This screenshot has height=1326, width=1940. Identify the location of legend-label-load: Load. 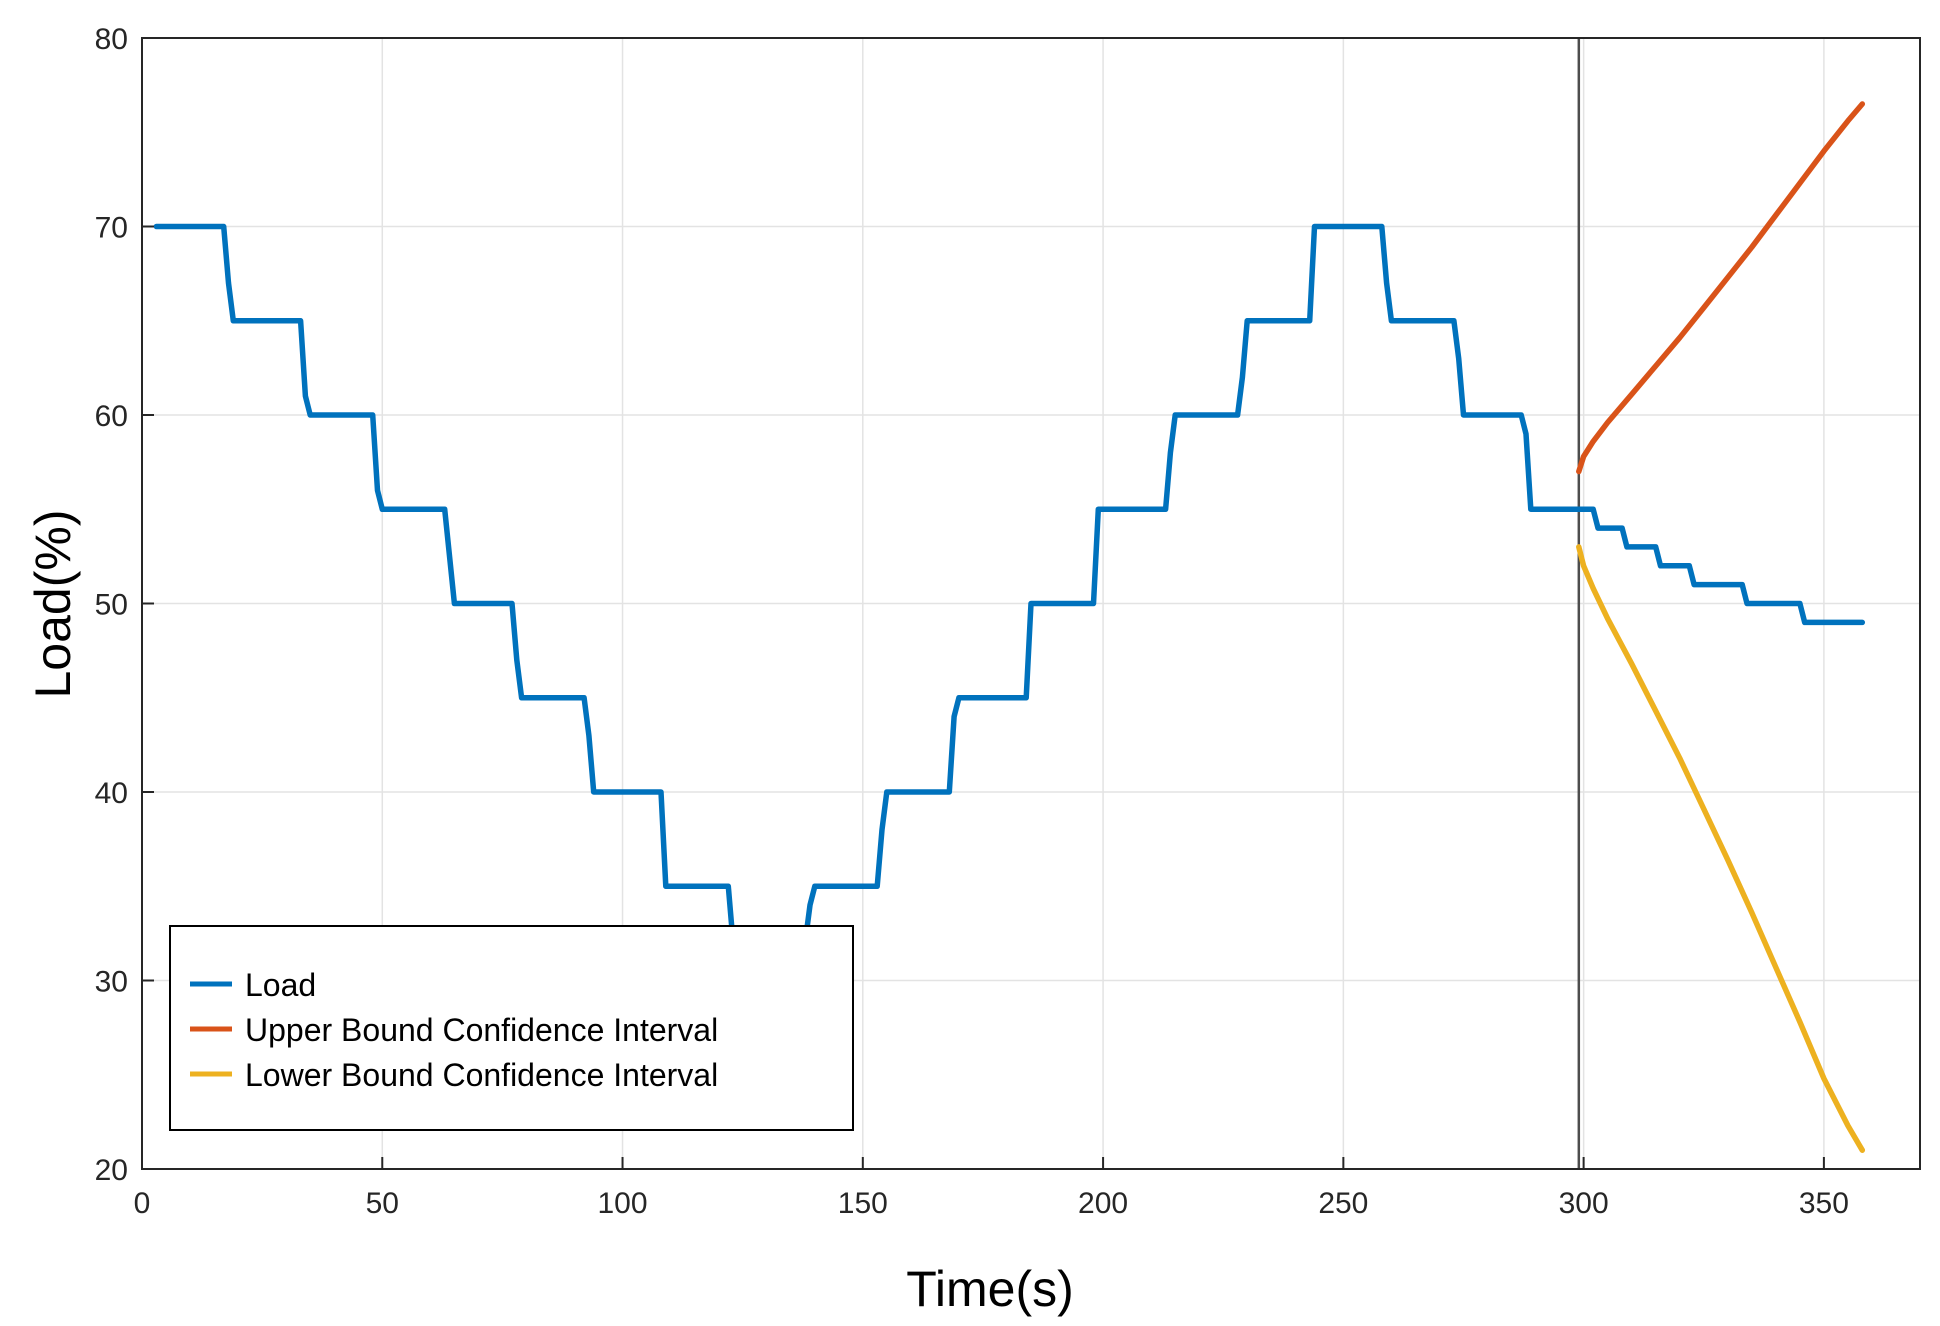
(280, 985).